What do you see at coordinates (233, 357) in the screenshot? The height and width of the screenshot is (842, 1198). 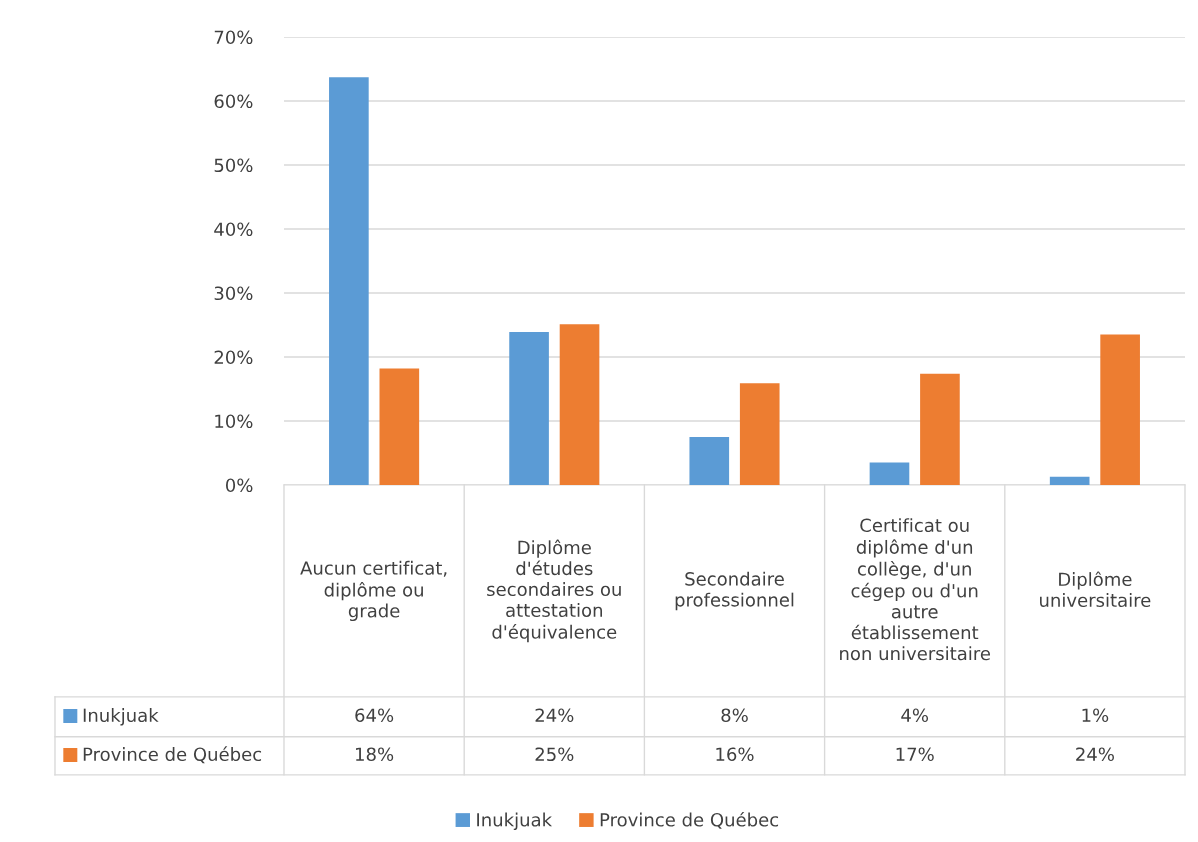 I see `y-tick-label: 20%` at bounding box center [233, 357].